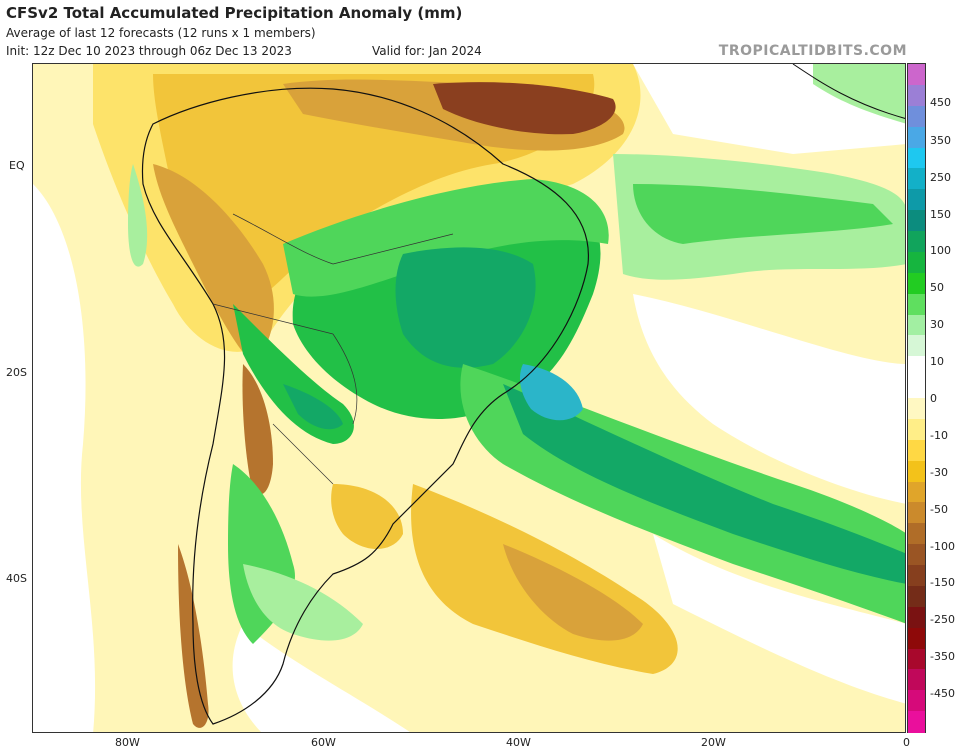  Describe the element at coordinates (333, 349) in the screenshot. I see `country-borders` at that location.